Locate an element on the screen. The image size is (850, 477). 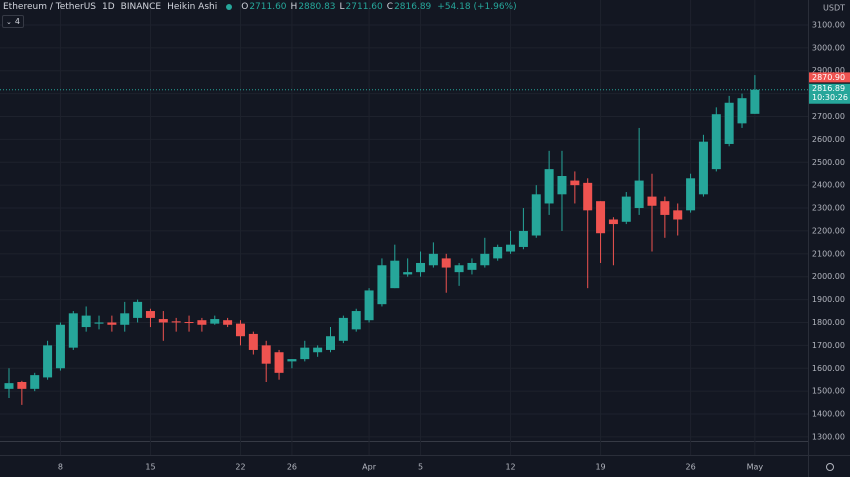
y-tick-label: 1300.00 is located at coordinates (828, 436).